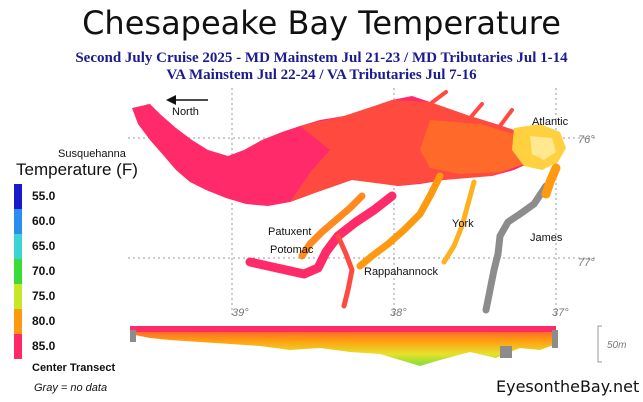 This screenshot has width=643, height=402. I want to click on depth-scale-label: 50m, so click(617, 345).